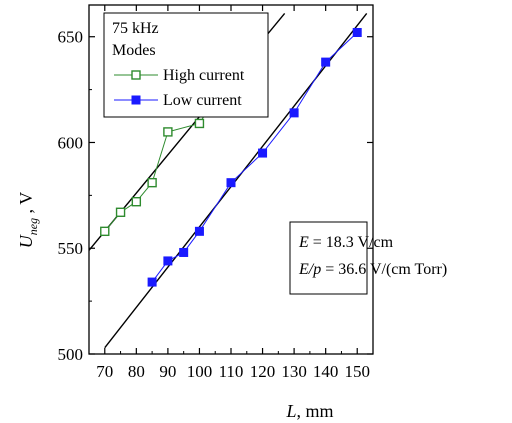 This screenshot has width=512, height=423. Describe the element at coordinates (326, 371) in the screenshot. I see `x-tick-label: 140` at that location.